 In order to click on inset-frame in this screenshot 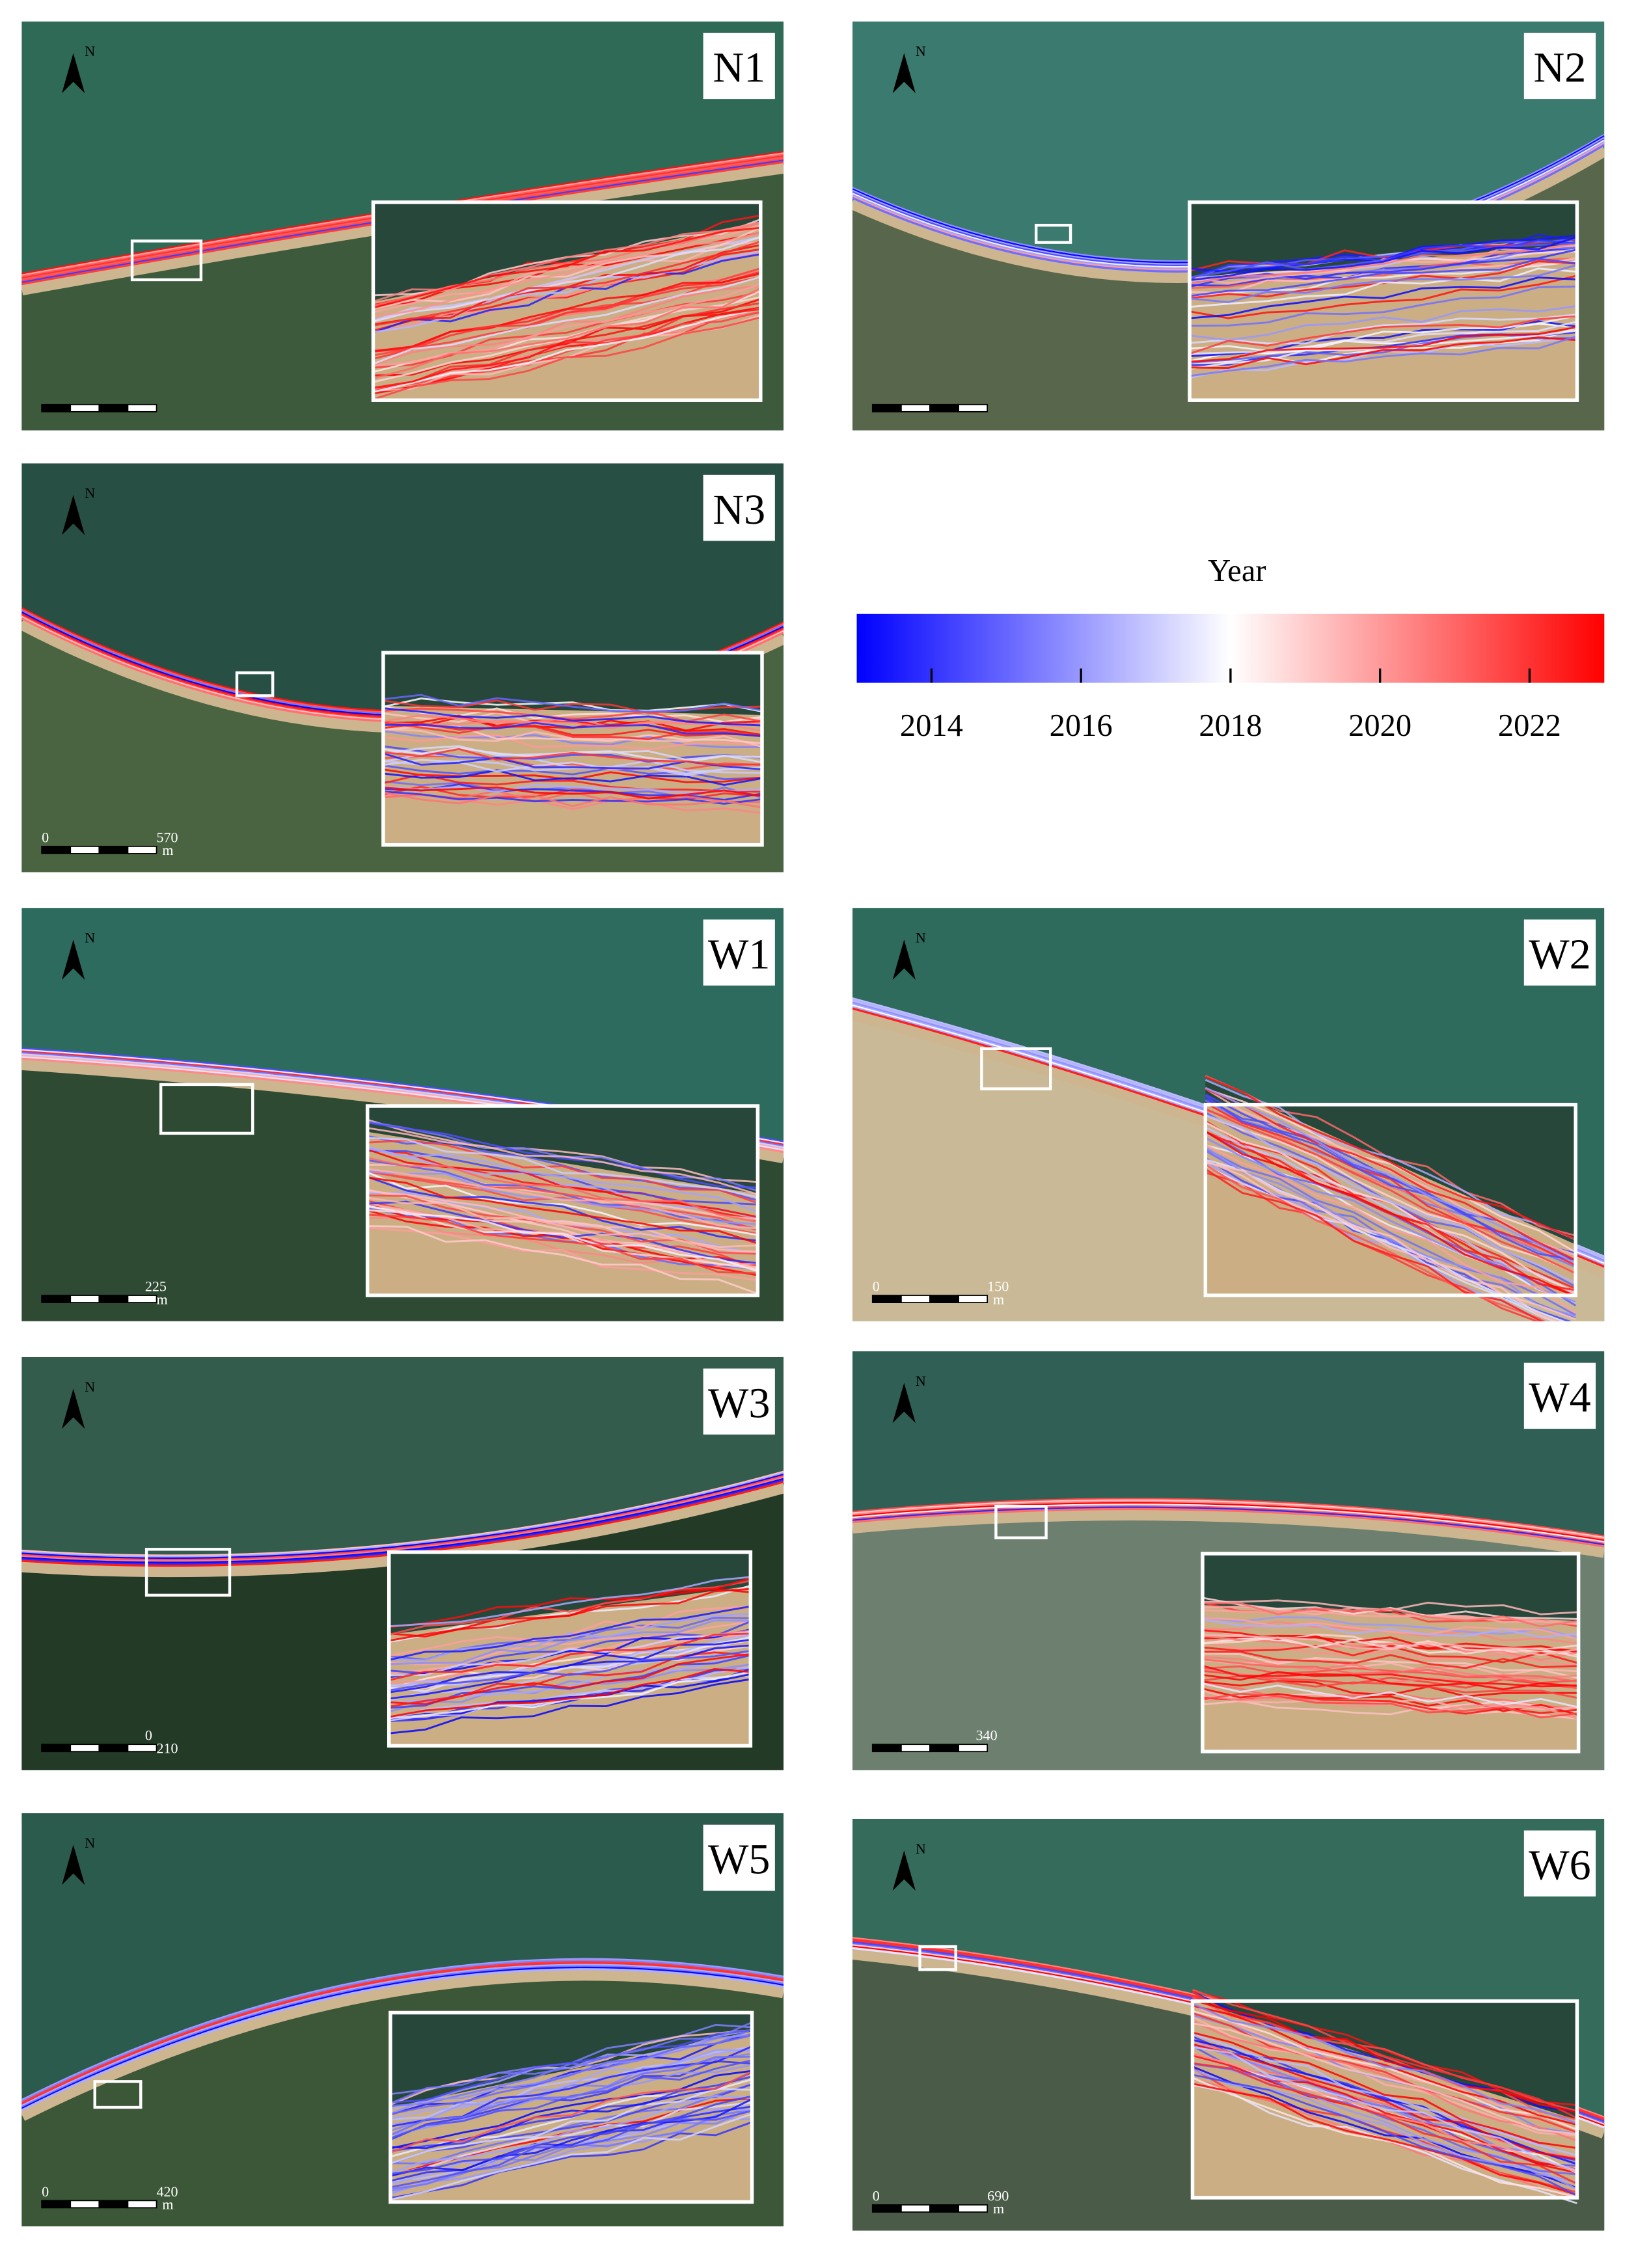, I will do `click(1390, 1200)`.